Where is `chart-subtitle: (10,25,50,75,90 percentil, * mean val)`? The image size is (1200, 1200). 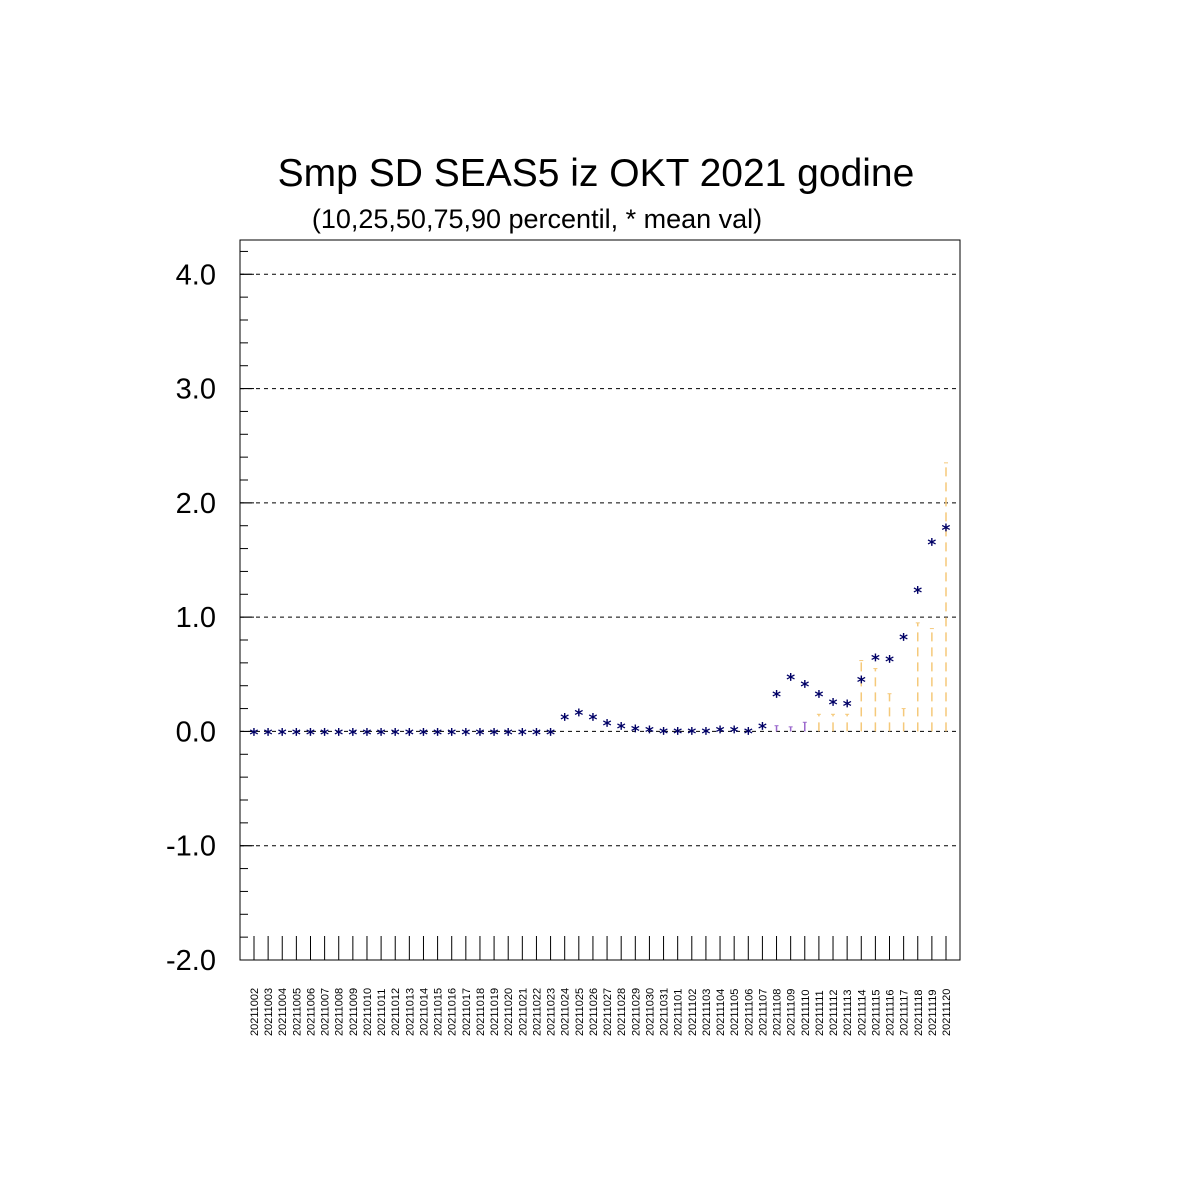 chart-subtitle: (10,25,50,75,90 percentil, * mean val) is located at coordinates (537, 219).